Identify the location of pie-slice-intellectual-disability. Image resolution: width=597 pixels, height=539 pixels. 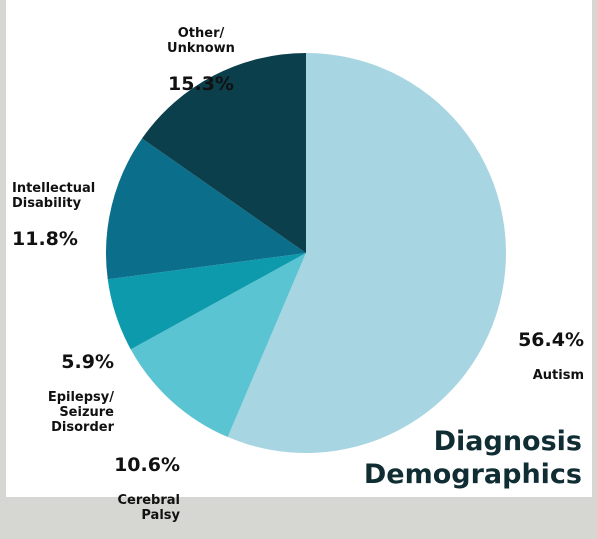
(206, 209).